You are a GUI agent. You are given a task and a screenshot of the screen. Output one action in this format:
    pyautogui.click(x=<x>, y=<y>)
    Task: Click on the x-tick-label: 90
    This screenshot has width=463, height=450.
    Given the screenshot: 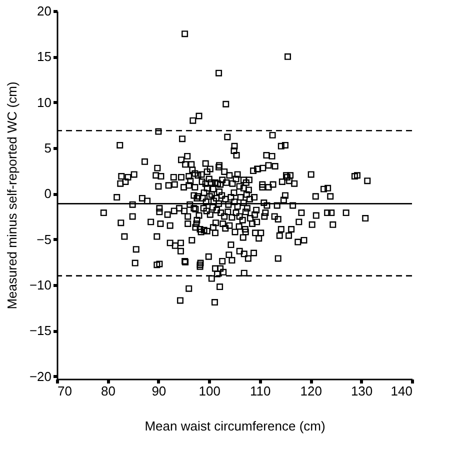 What is the action you would take?
    pyautogui.click(x=159, y=391)
    